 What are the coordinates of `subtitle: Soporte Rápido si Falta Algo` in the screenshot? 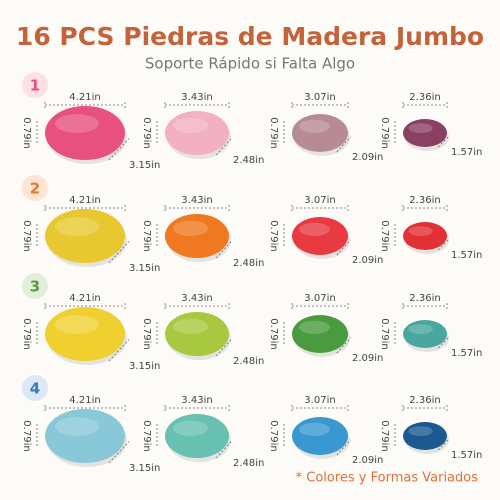 It's located at (250, 64).